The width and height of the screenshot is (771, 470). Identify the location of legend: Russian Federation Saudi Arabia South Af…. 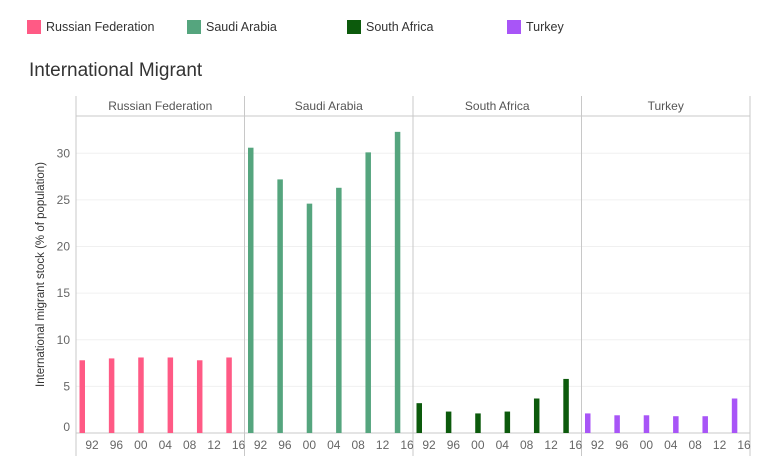
(385, 30).